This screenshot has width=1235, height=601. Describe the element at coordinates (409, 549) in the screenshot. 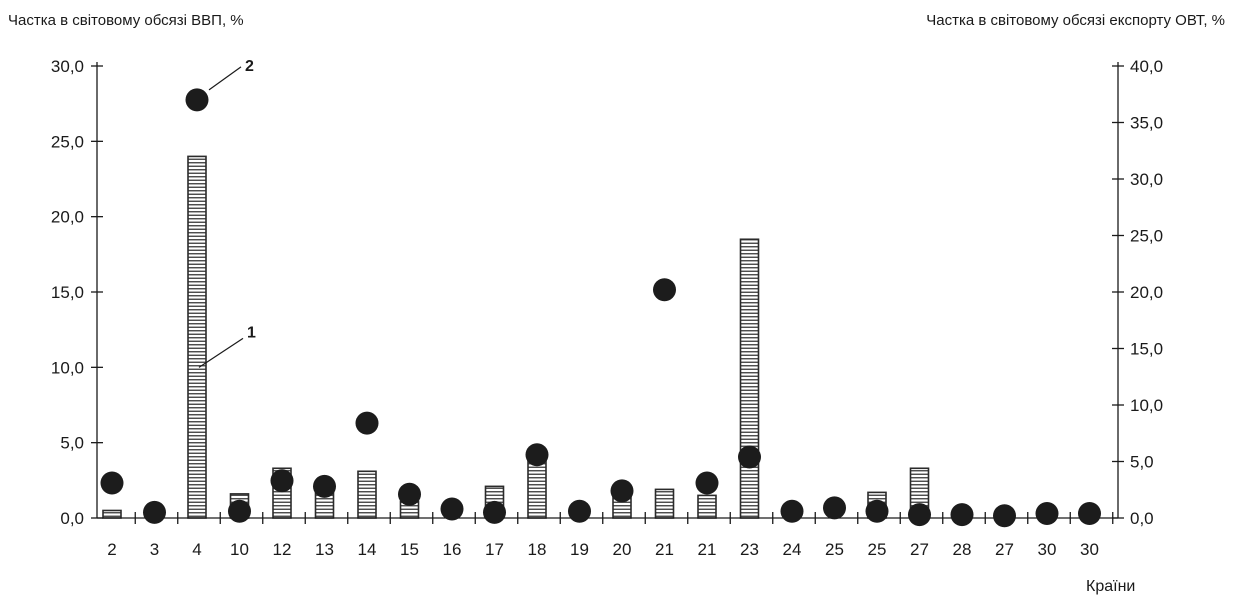

I see `x-tick-label-7: 15` at that location.